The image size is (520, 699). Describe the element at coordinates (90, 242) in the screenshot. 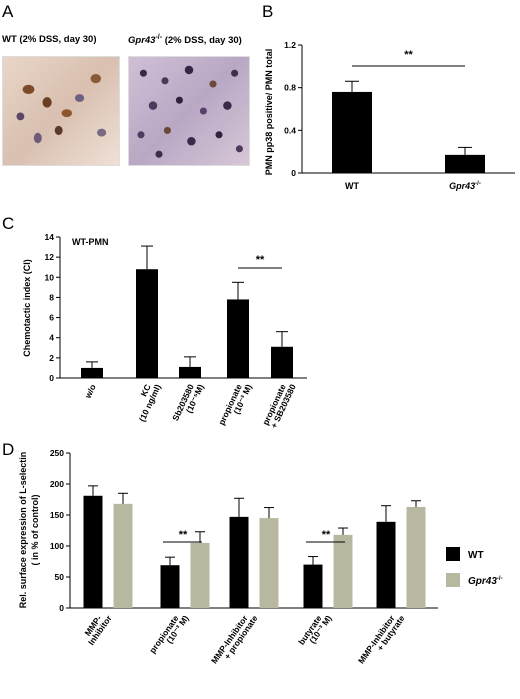

I see `chart-c-title: WT-PMN` at that location.